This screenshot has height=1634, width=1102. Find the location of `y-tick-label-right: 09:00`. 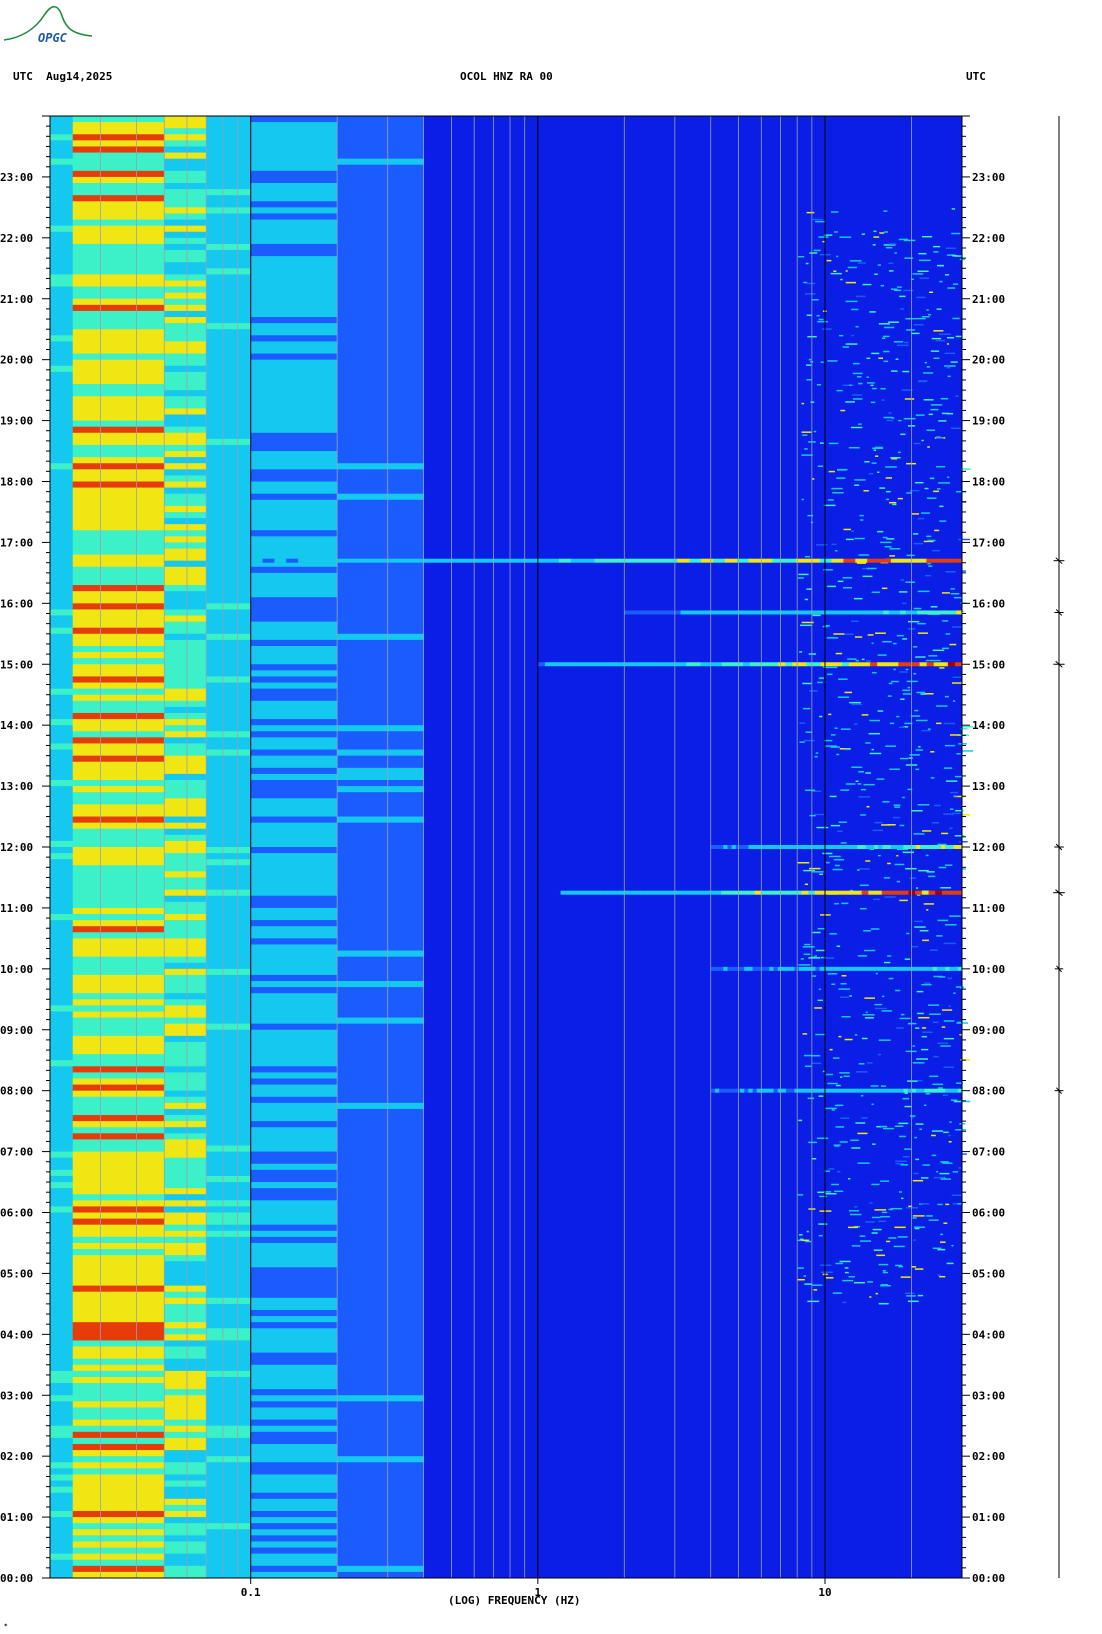

y-tick-label-right: 09:00 is located at coordinates (988, 1030).